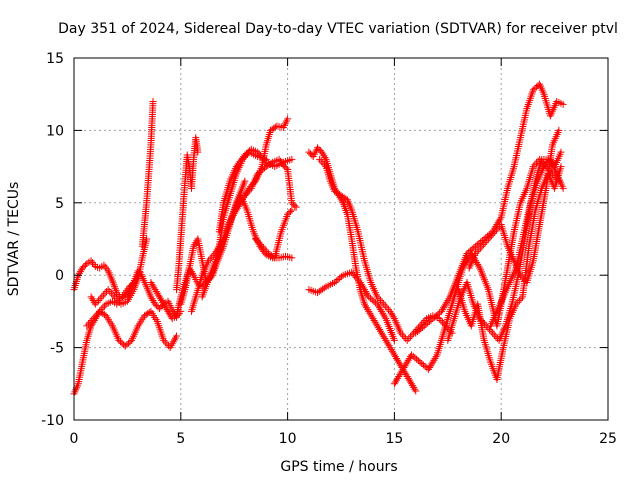  I want to click on series-track-b, so click(127, 289).